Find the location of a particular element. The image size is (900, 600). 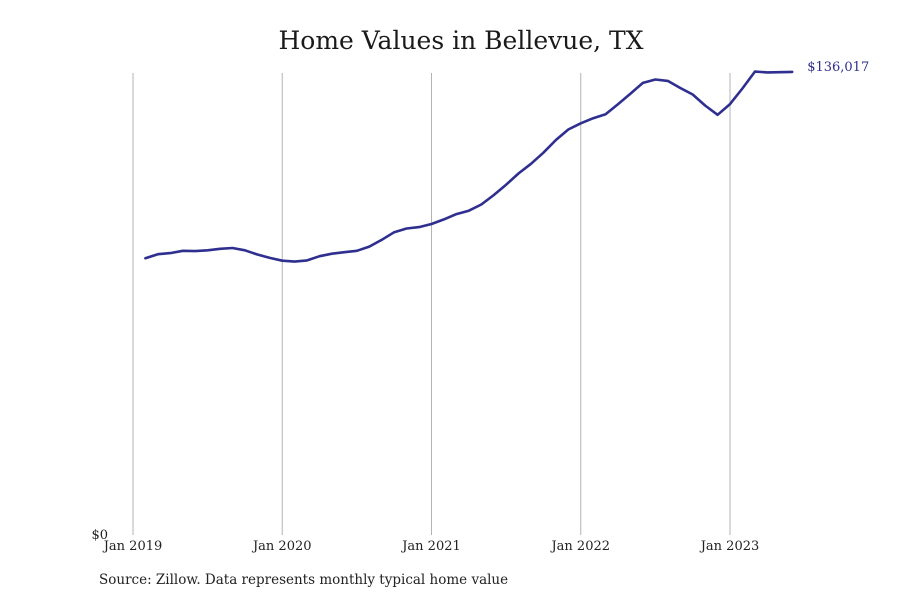

x-tick-label: Jan 2020 is located at coordinates (281, 546).